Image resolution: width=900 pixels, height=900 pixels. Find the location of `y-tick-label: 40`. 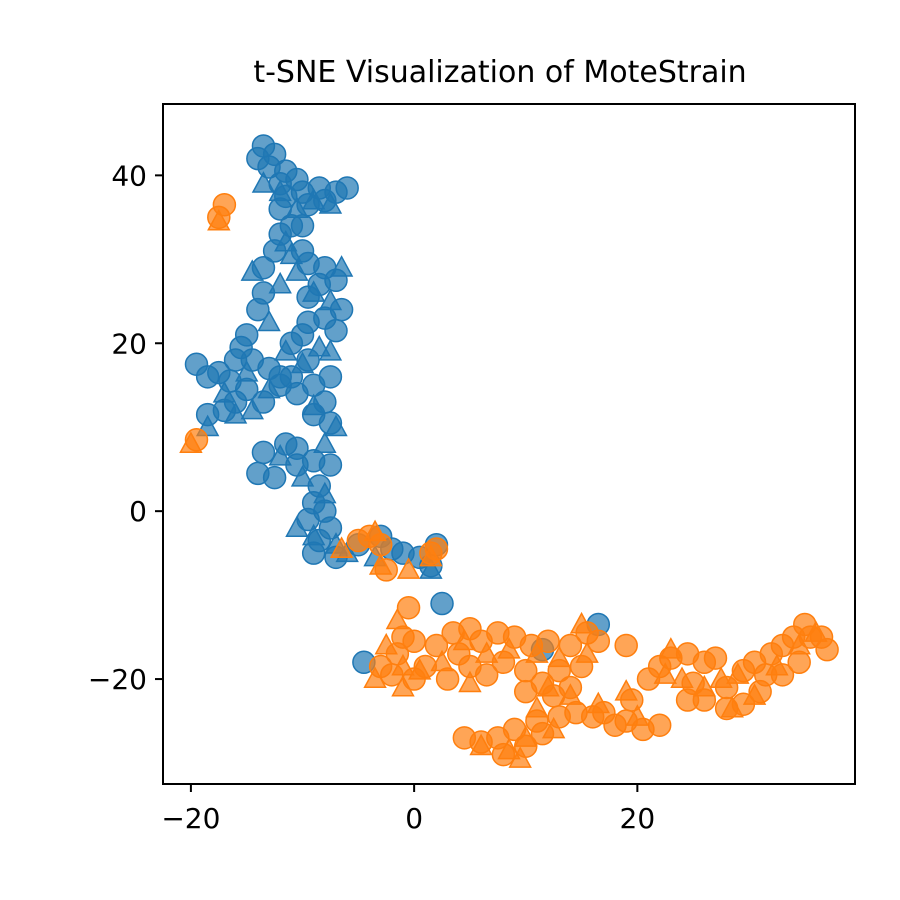

y-tick-label: 40 is located at coordinates (129, 175).